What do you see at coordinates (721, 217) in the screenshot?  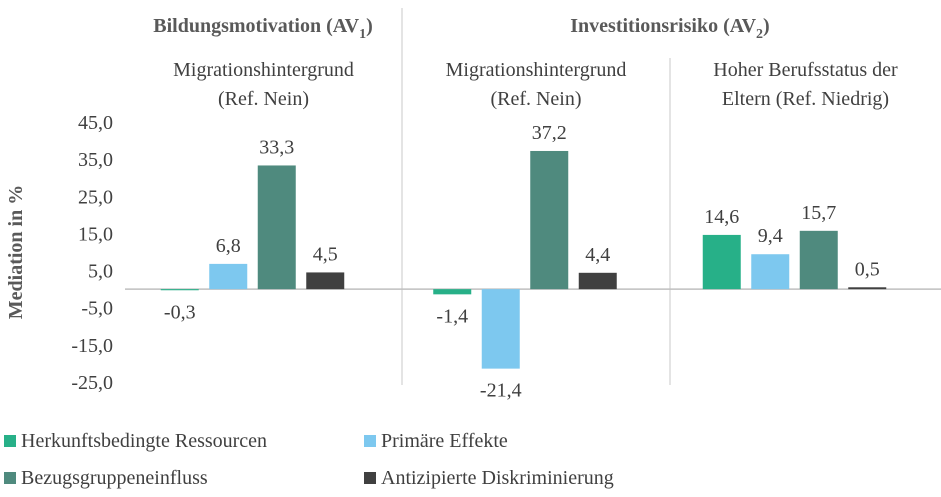 I see `data-label: 14,6` at bounding box center [721, 217].